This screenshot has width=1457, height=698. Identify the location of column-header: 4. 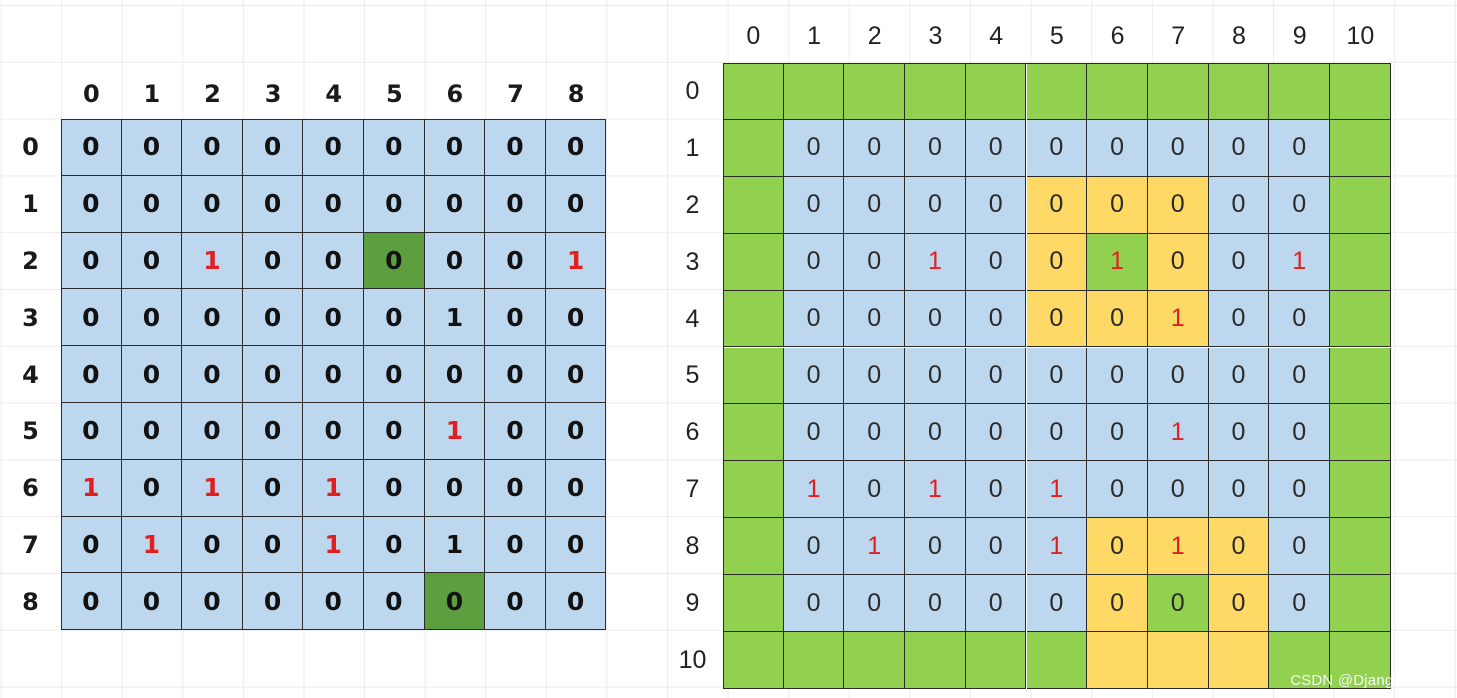
(334, 93).